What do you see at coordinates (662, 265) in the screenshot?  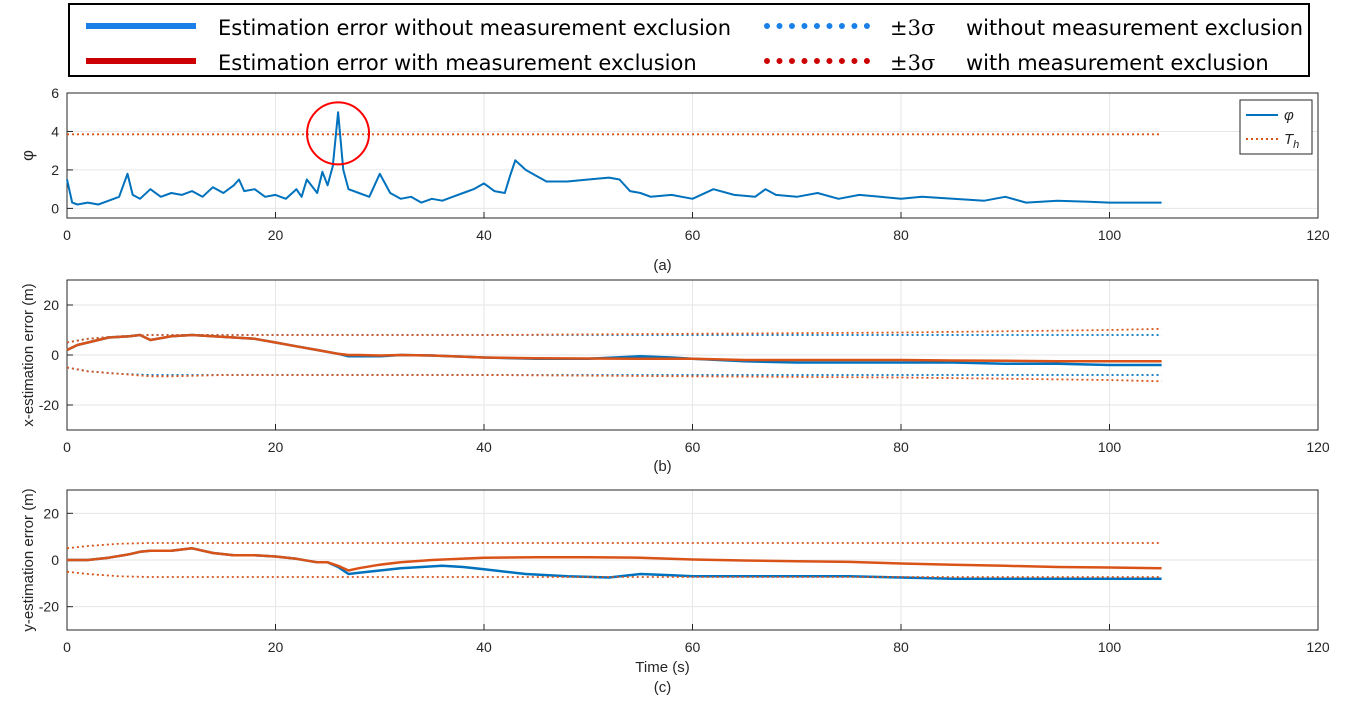 I see `panel-caption: (a)` at bounding box center [662, 265].